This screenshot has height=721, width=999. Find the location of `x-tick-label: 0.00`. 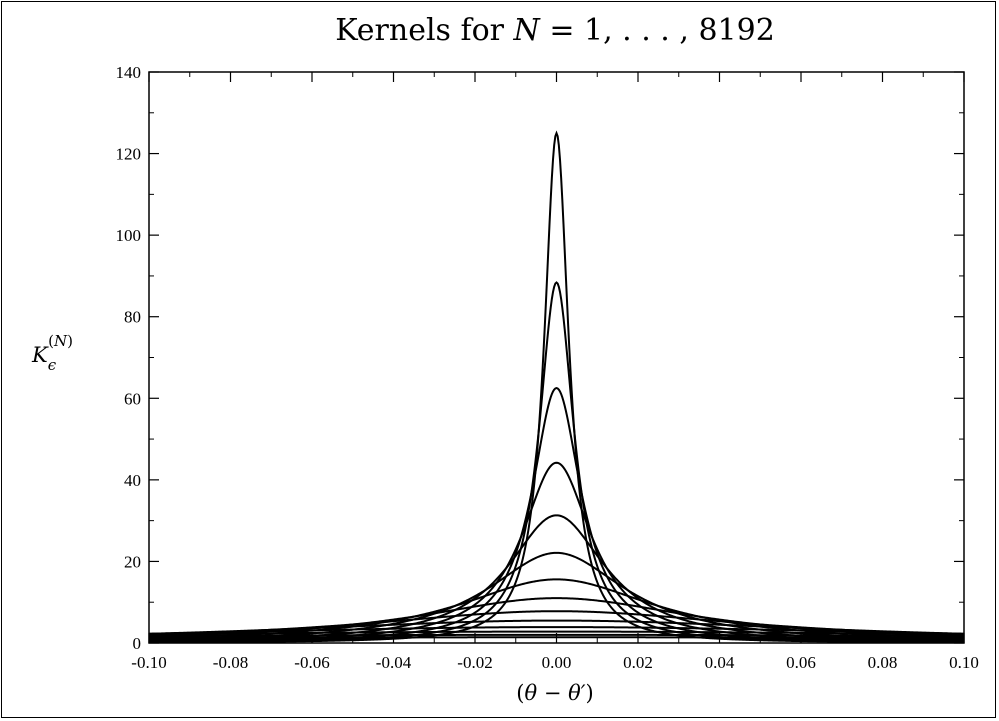

x-tick-label: 0.00 is located at coordinates (557, 662).